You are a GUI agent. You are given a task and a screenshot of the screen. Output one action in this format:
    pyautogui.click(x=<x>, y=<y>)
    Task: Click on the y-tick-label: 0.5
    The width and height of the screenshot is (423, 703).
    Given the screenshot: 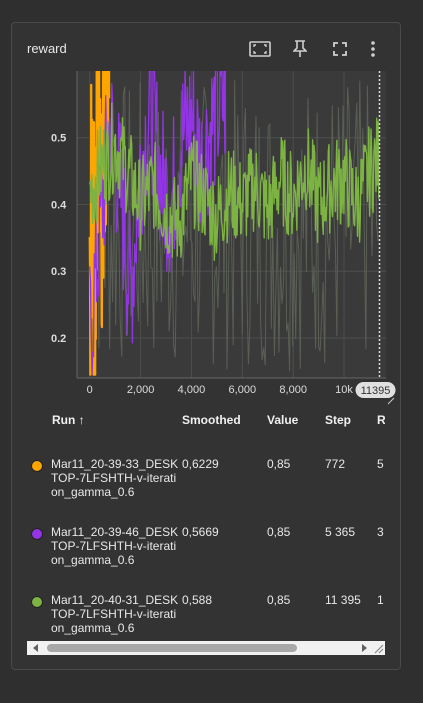 What is the action you would take?
    pyautogui.click(x=58, y=139)
    